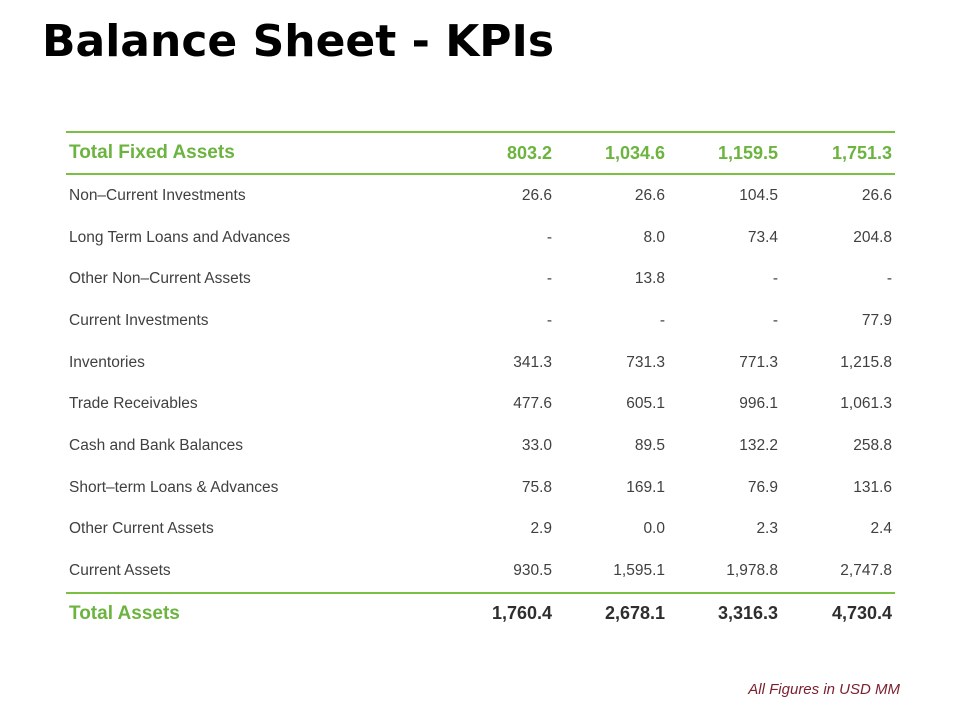 The width and height of the screenshot is (960, 720). What do you see at coordinates (767, 529) in the screenshot?
I see `row-value: 2.3` at bounding box center [767, 529].